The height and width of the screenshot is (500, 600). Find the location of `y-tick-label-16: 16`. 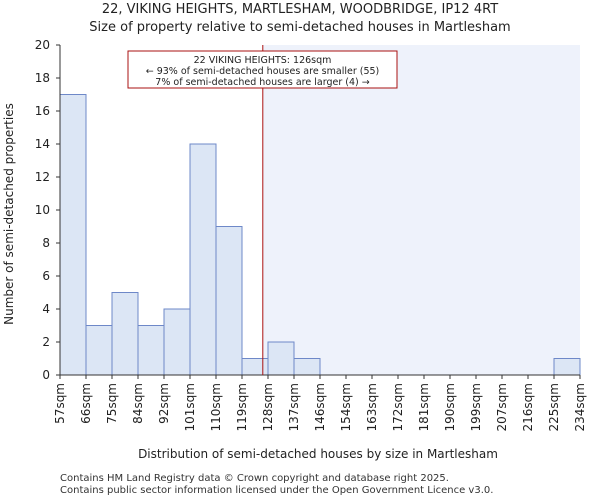

y-tick-label-16: 16 is located at coordinates (42, 111).